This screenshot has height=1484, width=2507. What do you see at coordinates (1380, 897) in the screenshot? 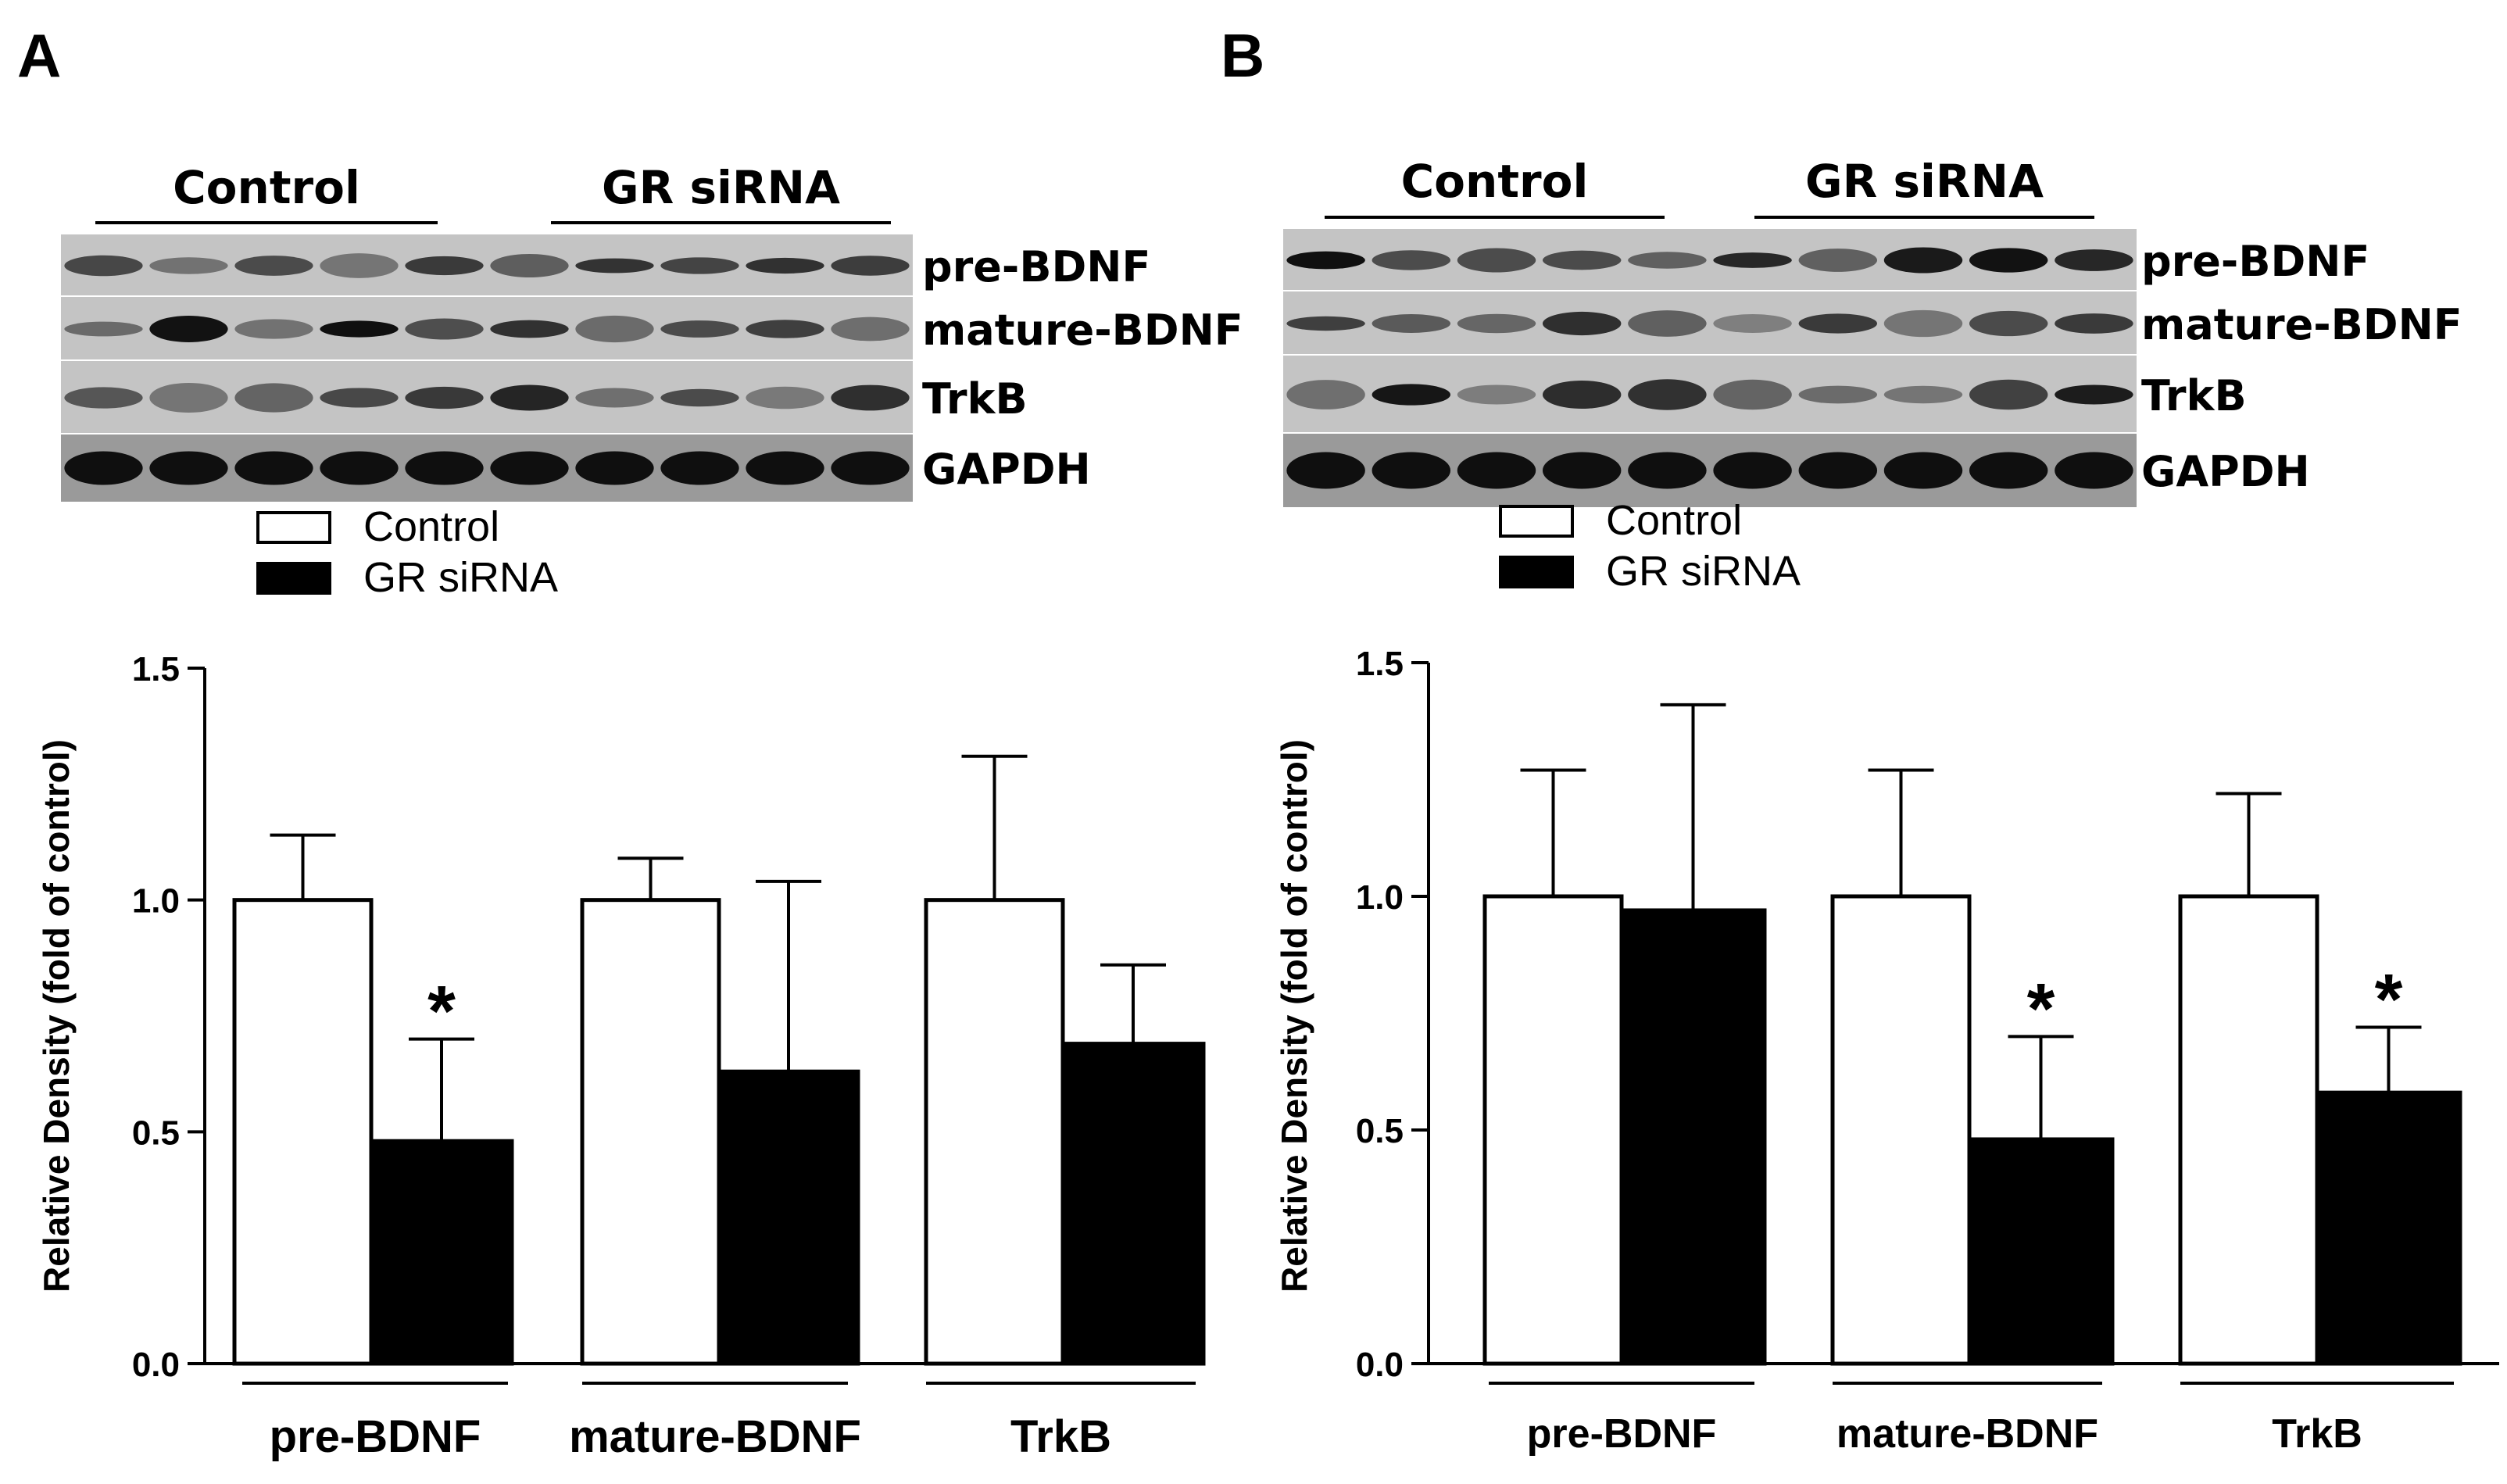
I see `y-tick-label: 1.0` at bounding box center [1380, 897].